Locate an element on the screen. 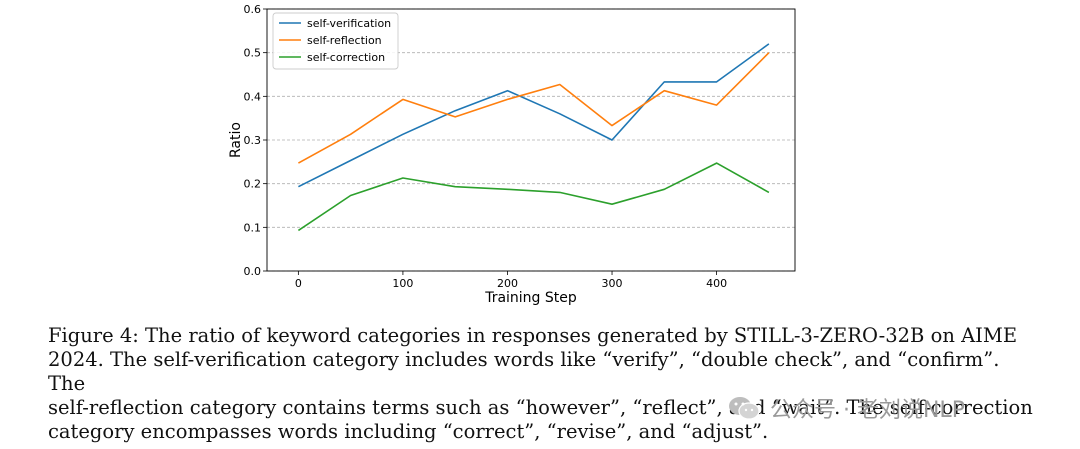 This screenshot has width=1080, height=449. y-axis-label: Ratio is located at coordinates (236, 140).